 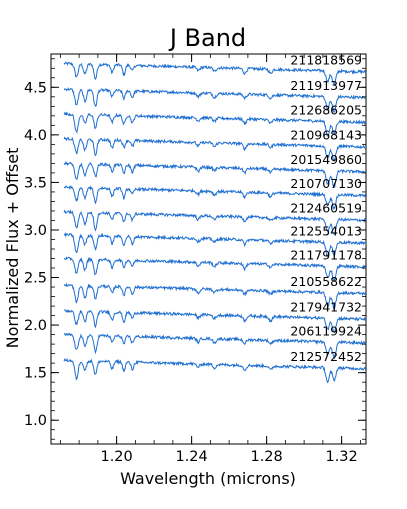 I want to click on y-tick-label: 3.0, so click(x=35, y=231).